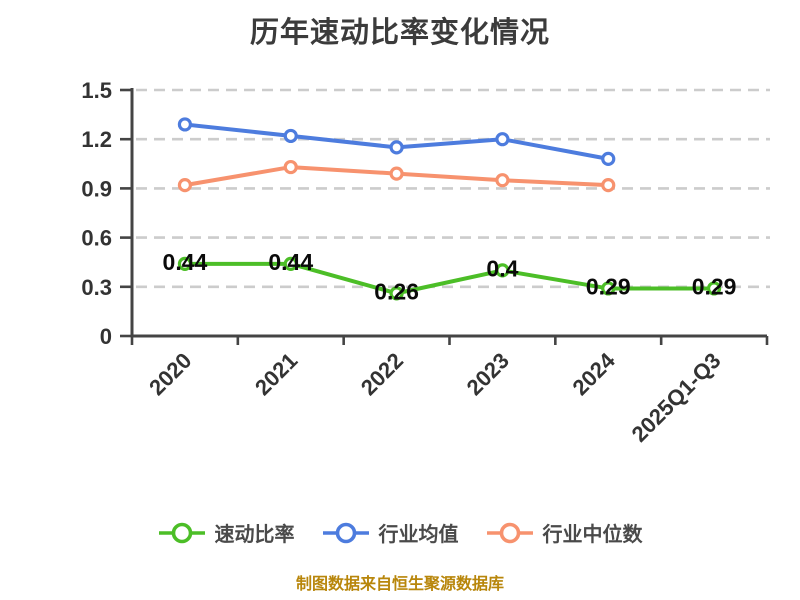 The width and height of the screenshot is (800, 600). I want to click on legend-item-industry-average: 行业均值, so click(390, 532).